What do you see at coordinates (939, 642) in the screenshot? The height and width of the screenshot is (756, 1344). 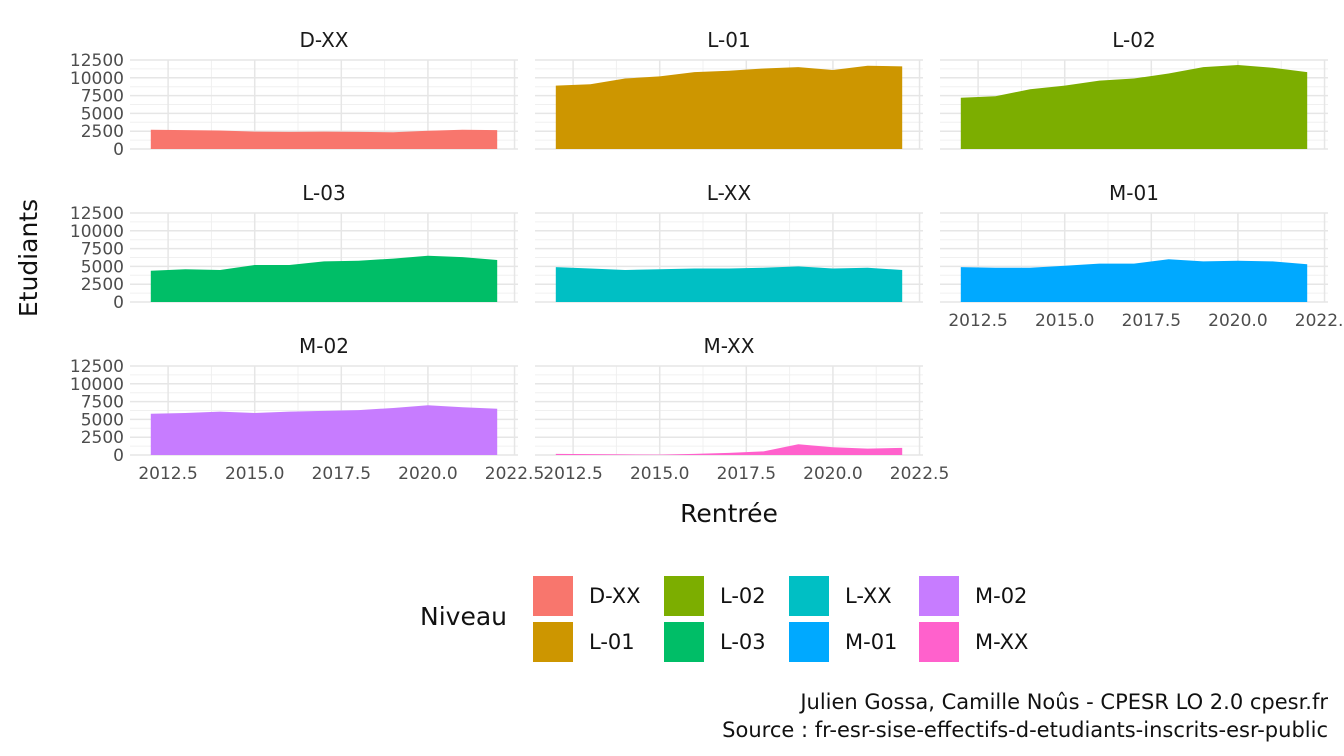 I see `legend-key-m-xx` at bounding box center [939, 642].